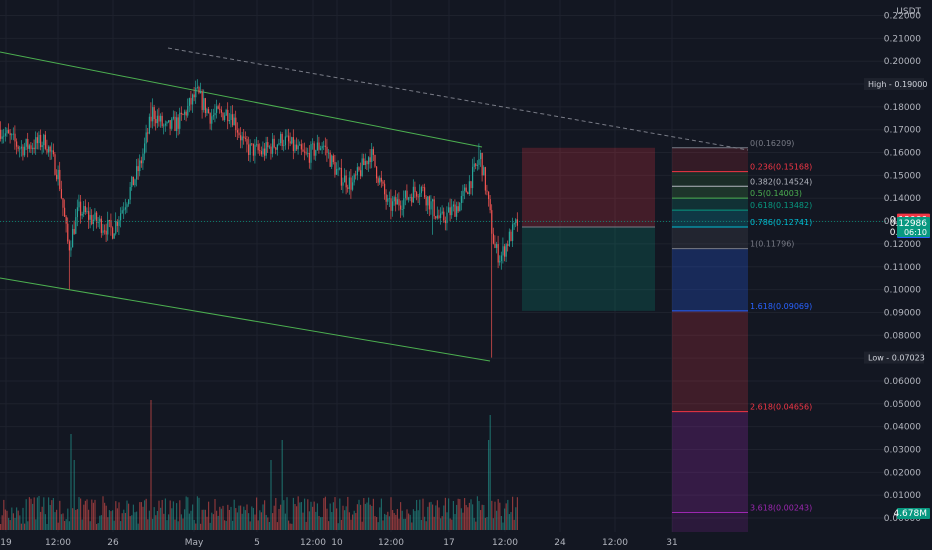 This screenshot has height=550, width=932. I want to click on fib-zone, so click(710, 192).